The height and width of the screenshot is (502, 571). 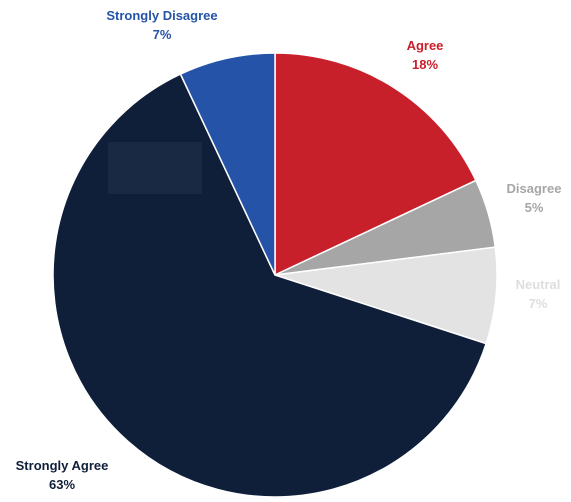 I want to click on overlay-artifact, so click(x=155, y=168).